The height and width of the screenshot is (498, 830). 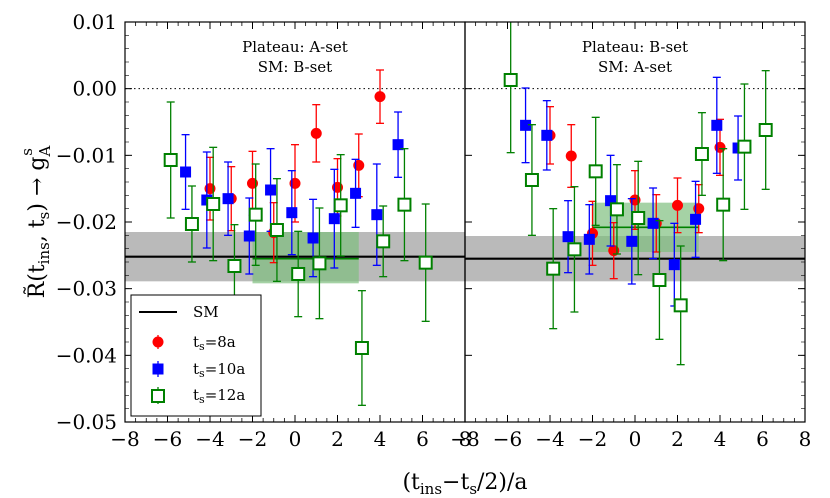 I want to click on right-panel-title-line1: Plateau: B-set, so click(x=635, y=47).